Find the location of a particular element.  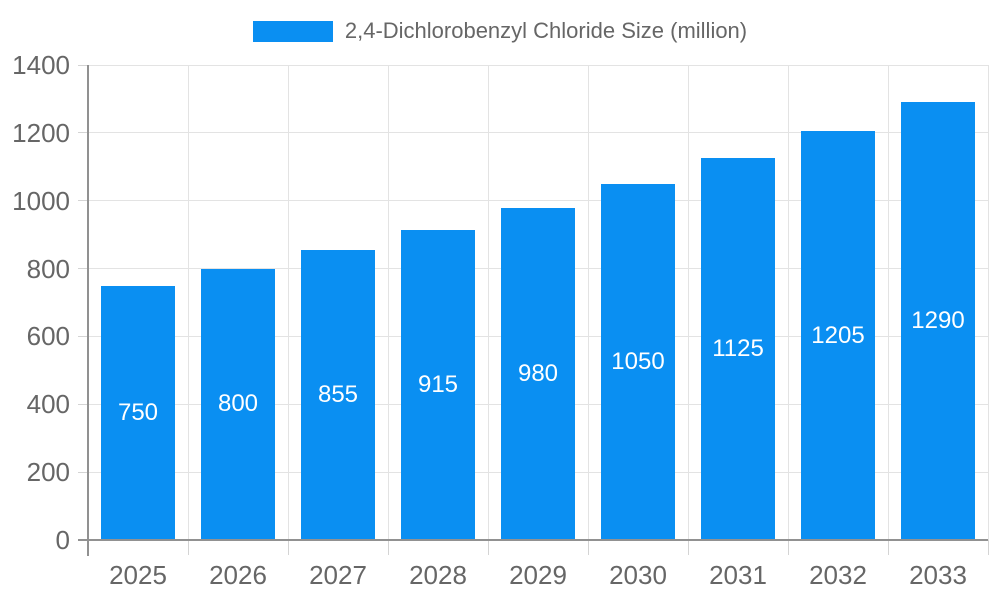

bar-value-label: 855 is located at coordinates (338, 394).